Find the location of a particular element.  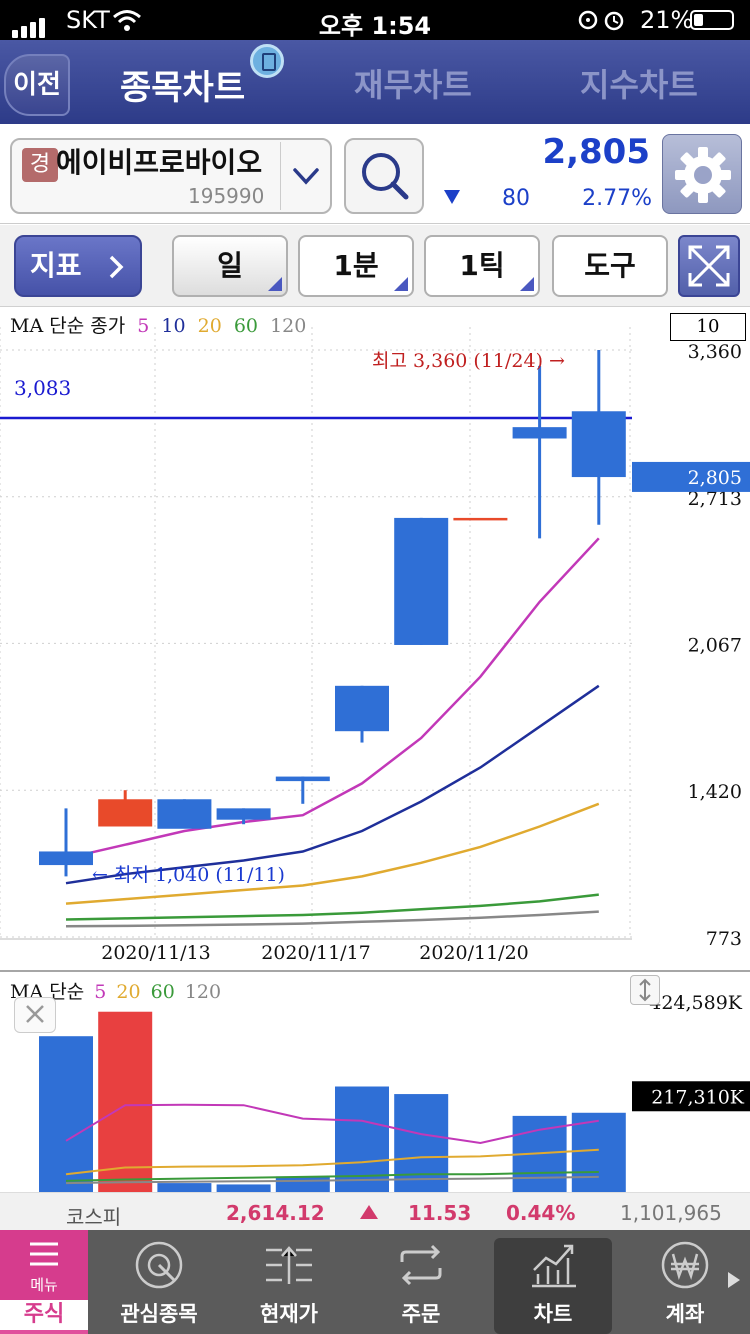

y-tick-label: 2,067 is located at coordinates (715, 645).